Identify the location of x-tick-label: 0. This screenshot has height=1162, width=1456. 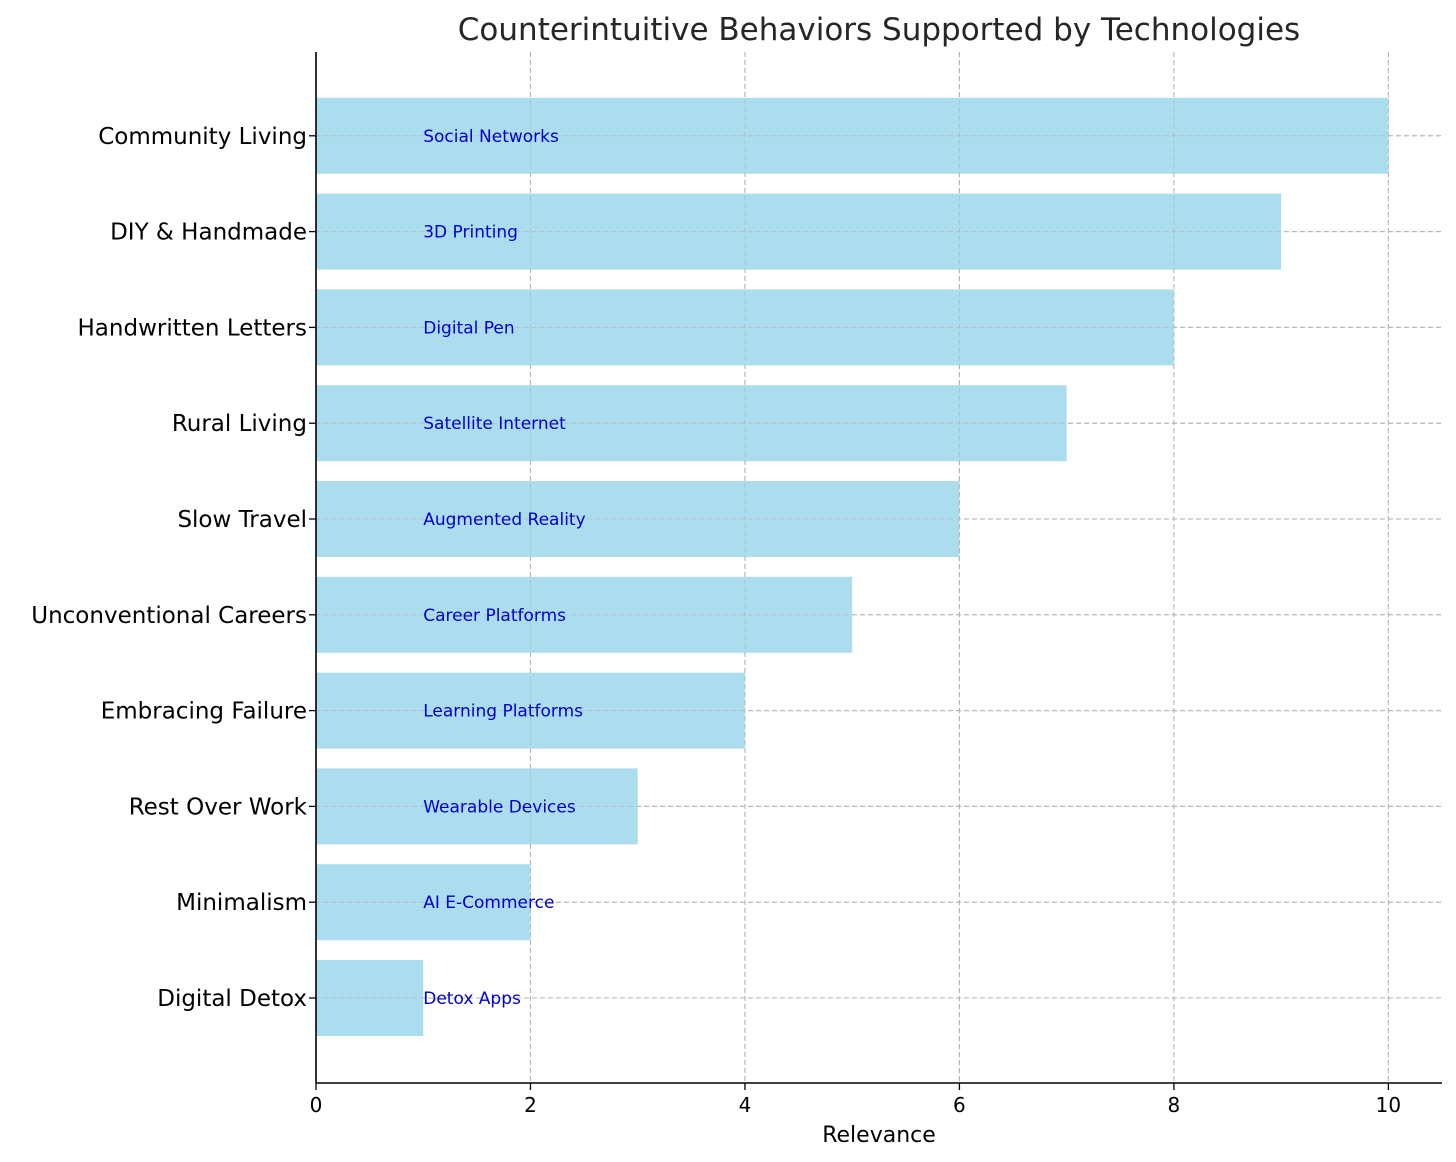
(316, 1105).